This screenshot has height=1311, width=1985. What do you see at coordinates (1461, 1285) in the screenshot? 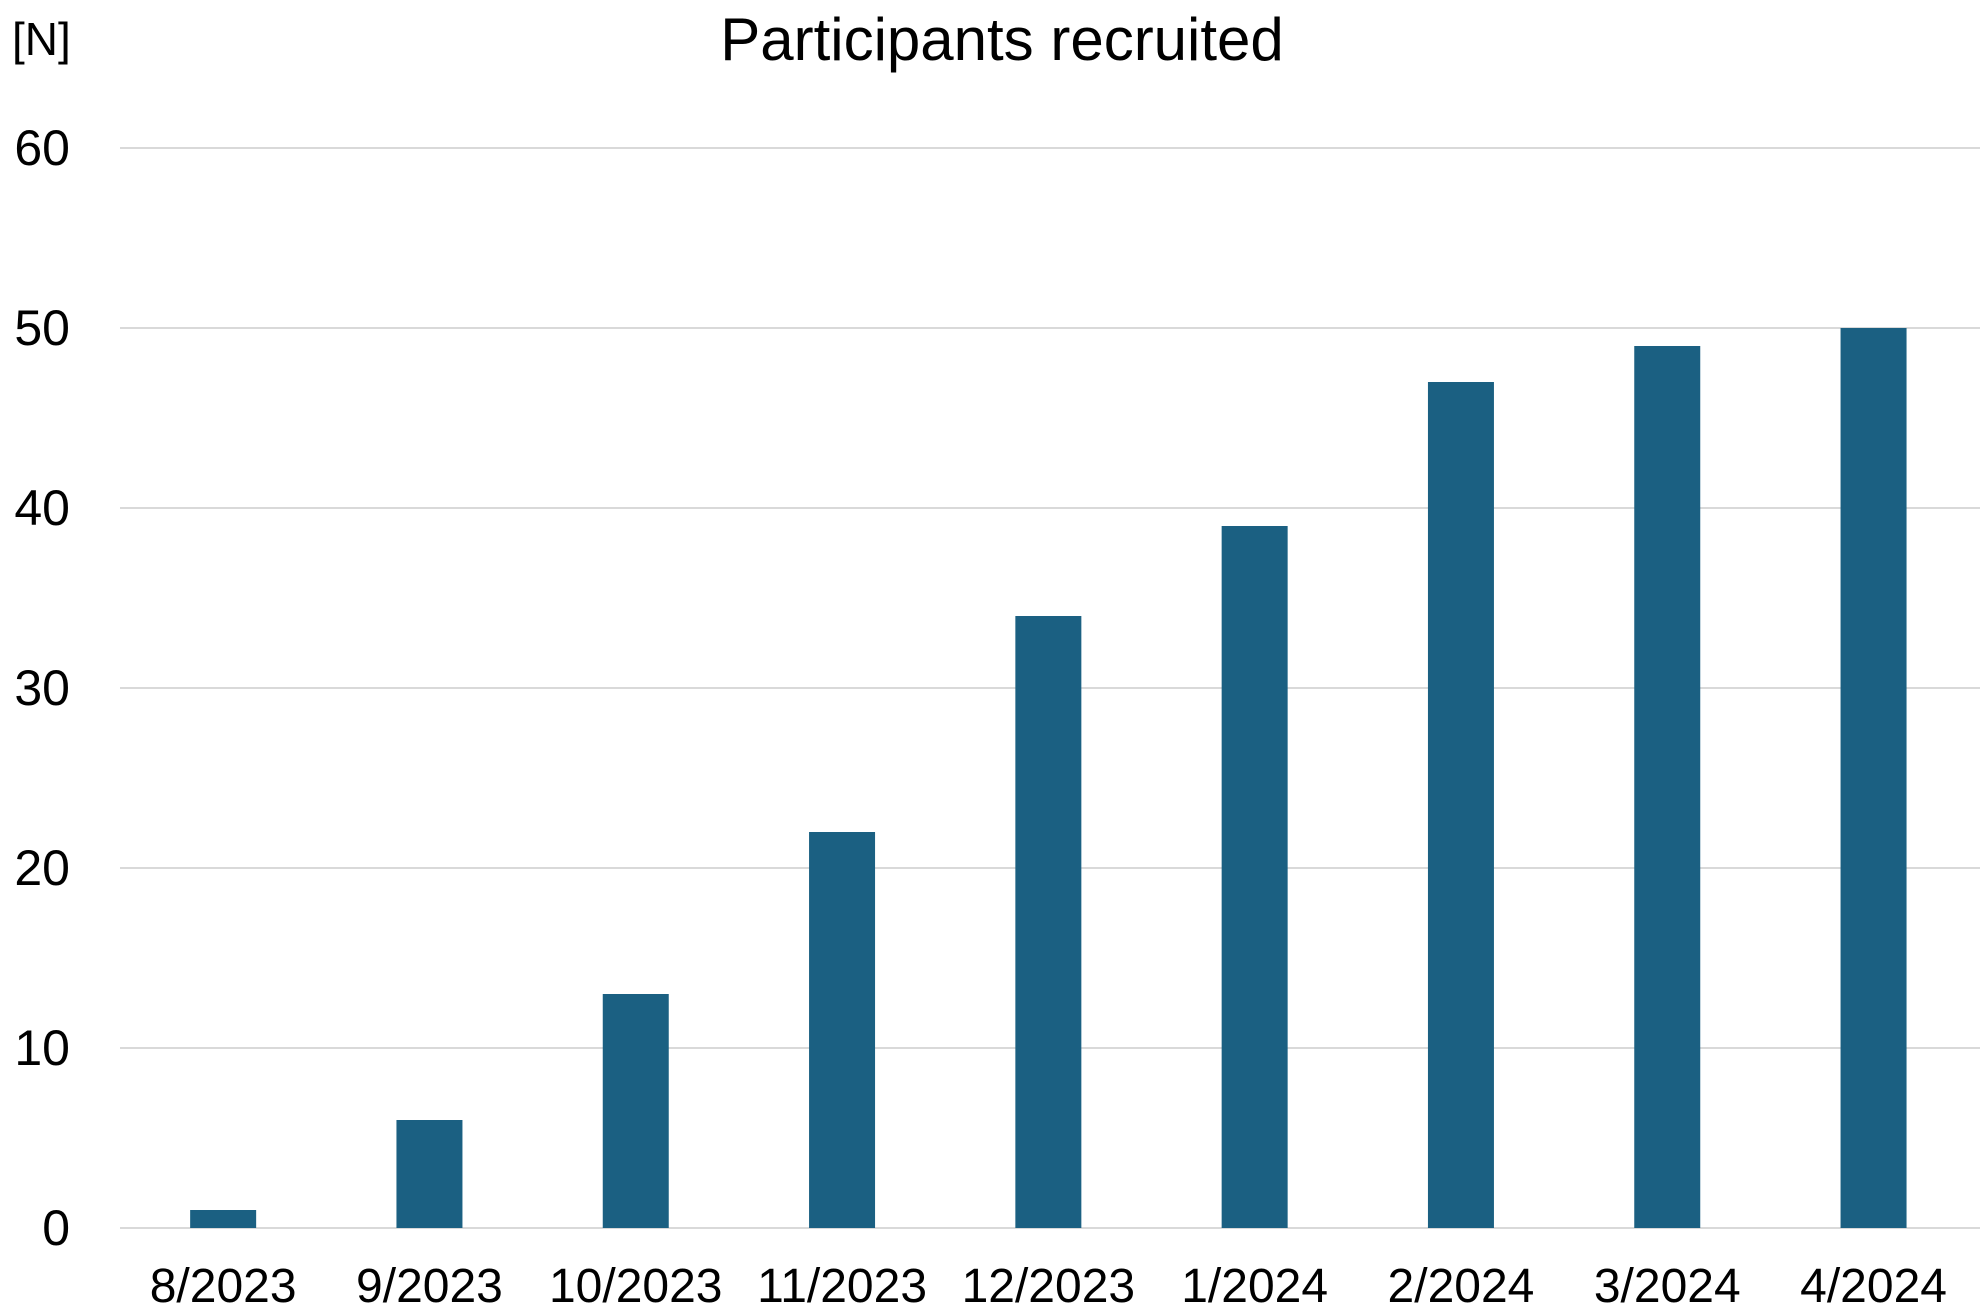
I see `x-tick-label: 2/2024` at bounding box center [1461, 1285].